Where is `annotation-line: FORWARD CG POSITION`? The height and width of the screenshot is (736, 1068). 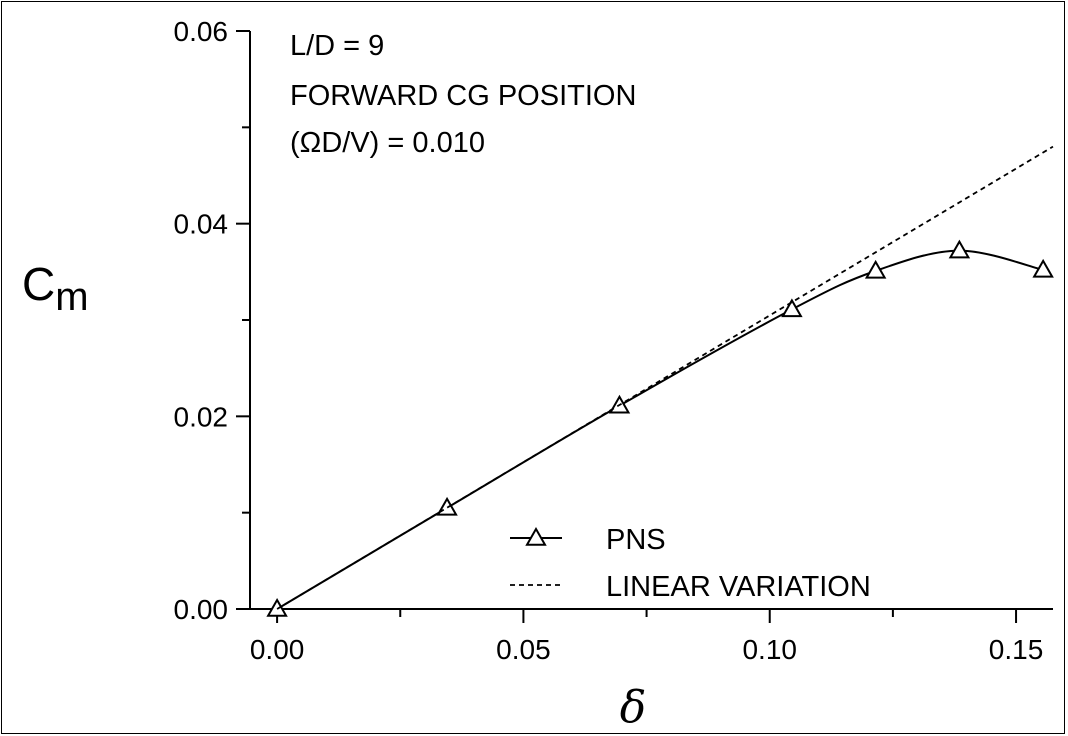 annotation-line: FORWARD CG POSITION is located at coordinates (463, 96).